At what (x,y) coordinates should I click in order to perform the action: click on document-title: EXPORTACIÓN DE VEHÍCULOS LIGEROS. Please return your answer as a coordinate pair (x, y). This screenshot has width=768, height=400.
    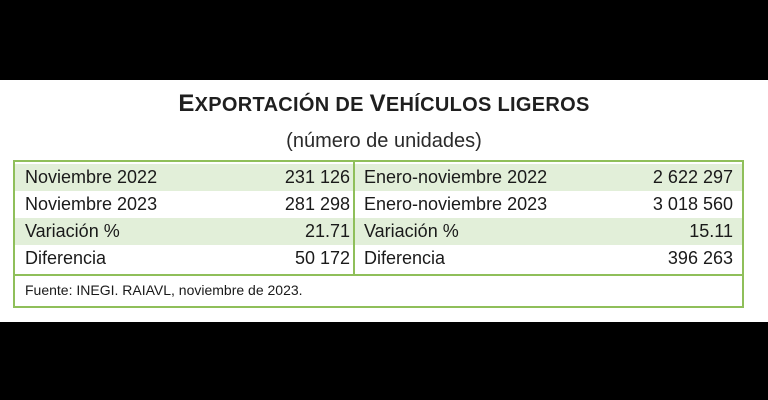
    Looking at the image, I should click on (384, 104).